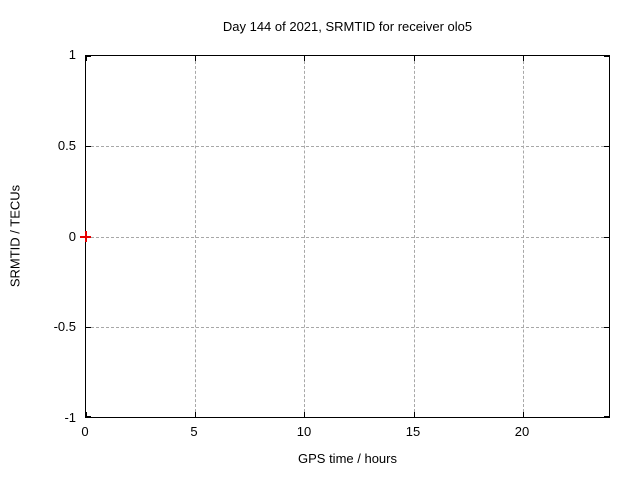  Describe the element at coordinates (606, 327) in the screenshot. I see `tick-right--0.5` at that location.